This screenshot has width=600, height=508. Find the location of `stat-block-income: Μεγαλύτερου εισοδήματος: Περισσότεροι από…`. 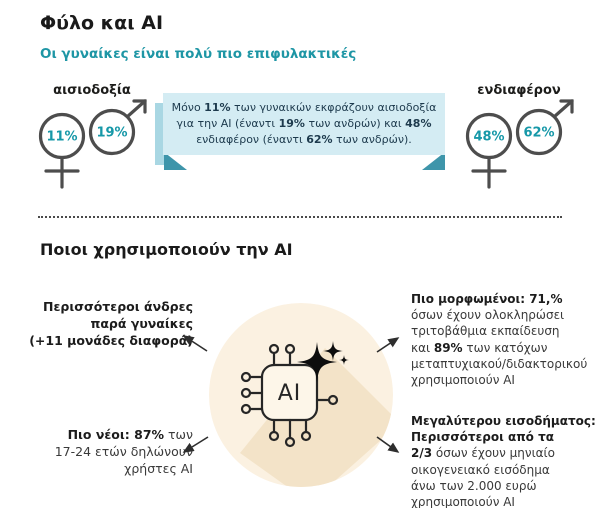

stat-block-income: Μεγαλύτερου εισοδήματος: Περισσότεροι από… is located at coordinates (503, 461).